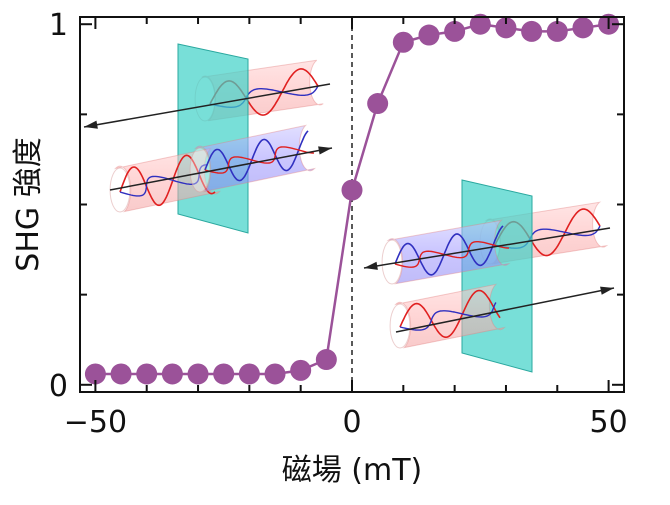 Image resolution: width=670 pixels, height=505 pixels. Describe the element at coordinates (352, 470) in the screenshot. I see `x-axis-label: 磁場 (mT)` at that location.